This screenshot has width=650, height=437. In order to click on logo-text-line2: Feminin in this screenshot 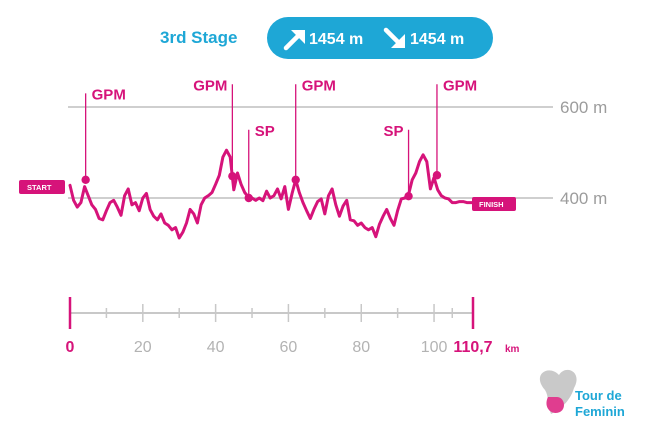, I will do `click(600, 411)`.